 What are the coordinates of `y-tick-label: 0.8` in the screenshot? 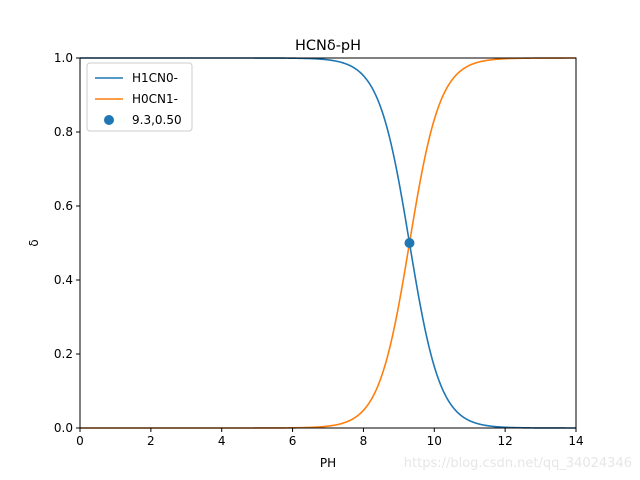 It's located at (63, 132).